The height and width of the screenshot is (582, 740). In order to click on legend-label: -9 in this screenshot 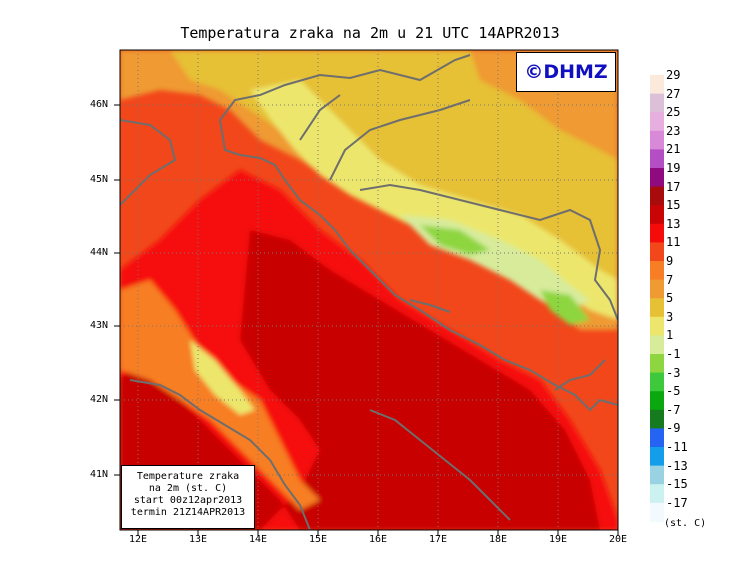, I will do `click(673, 428)`.